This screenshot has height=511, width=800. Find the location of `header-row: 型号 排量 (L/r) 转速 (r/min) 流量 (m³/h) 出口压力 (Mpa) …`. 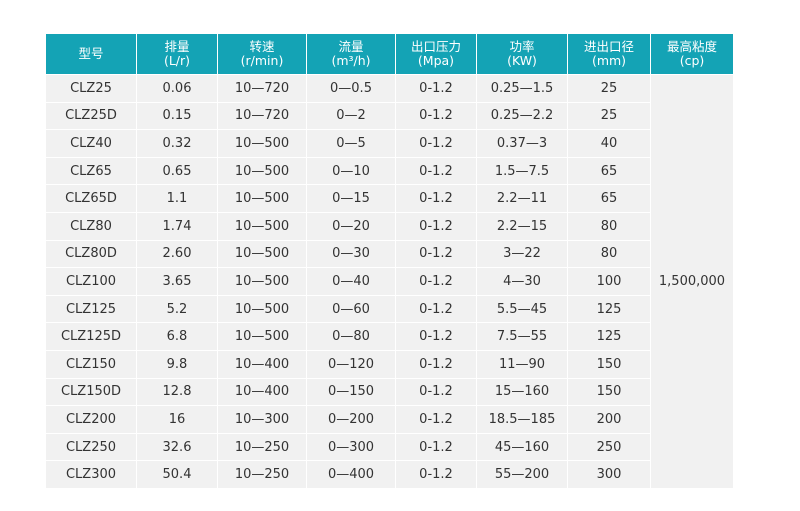

header-row: 型号 排量 (L/r) 转速 (r/min) 流量 (m³/h) 出口压力 (Mpa) … is located at coordinates (389, 54).